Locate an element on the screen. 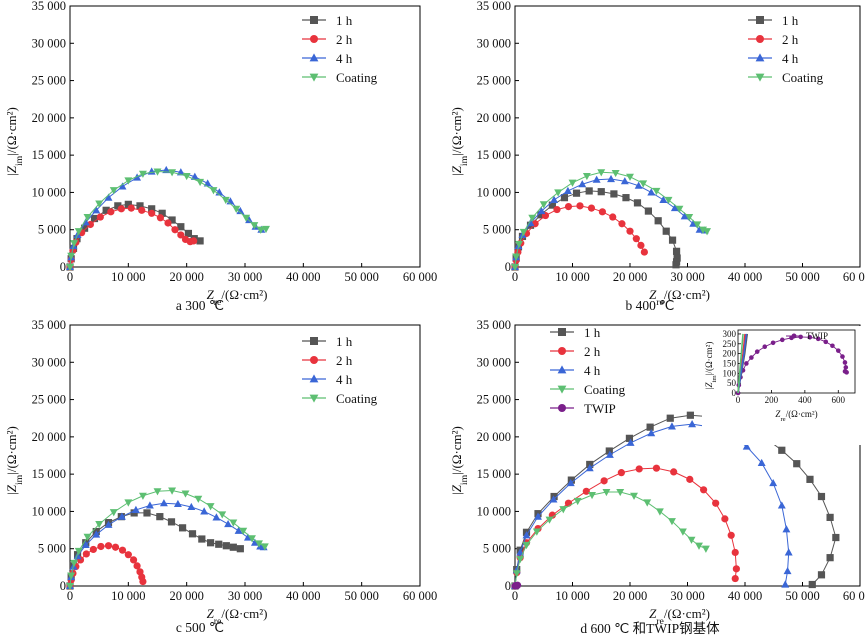  x-axis-title: Zre/(Ω·cm²) is located at coordinates (679, 297).